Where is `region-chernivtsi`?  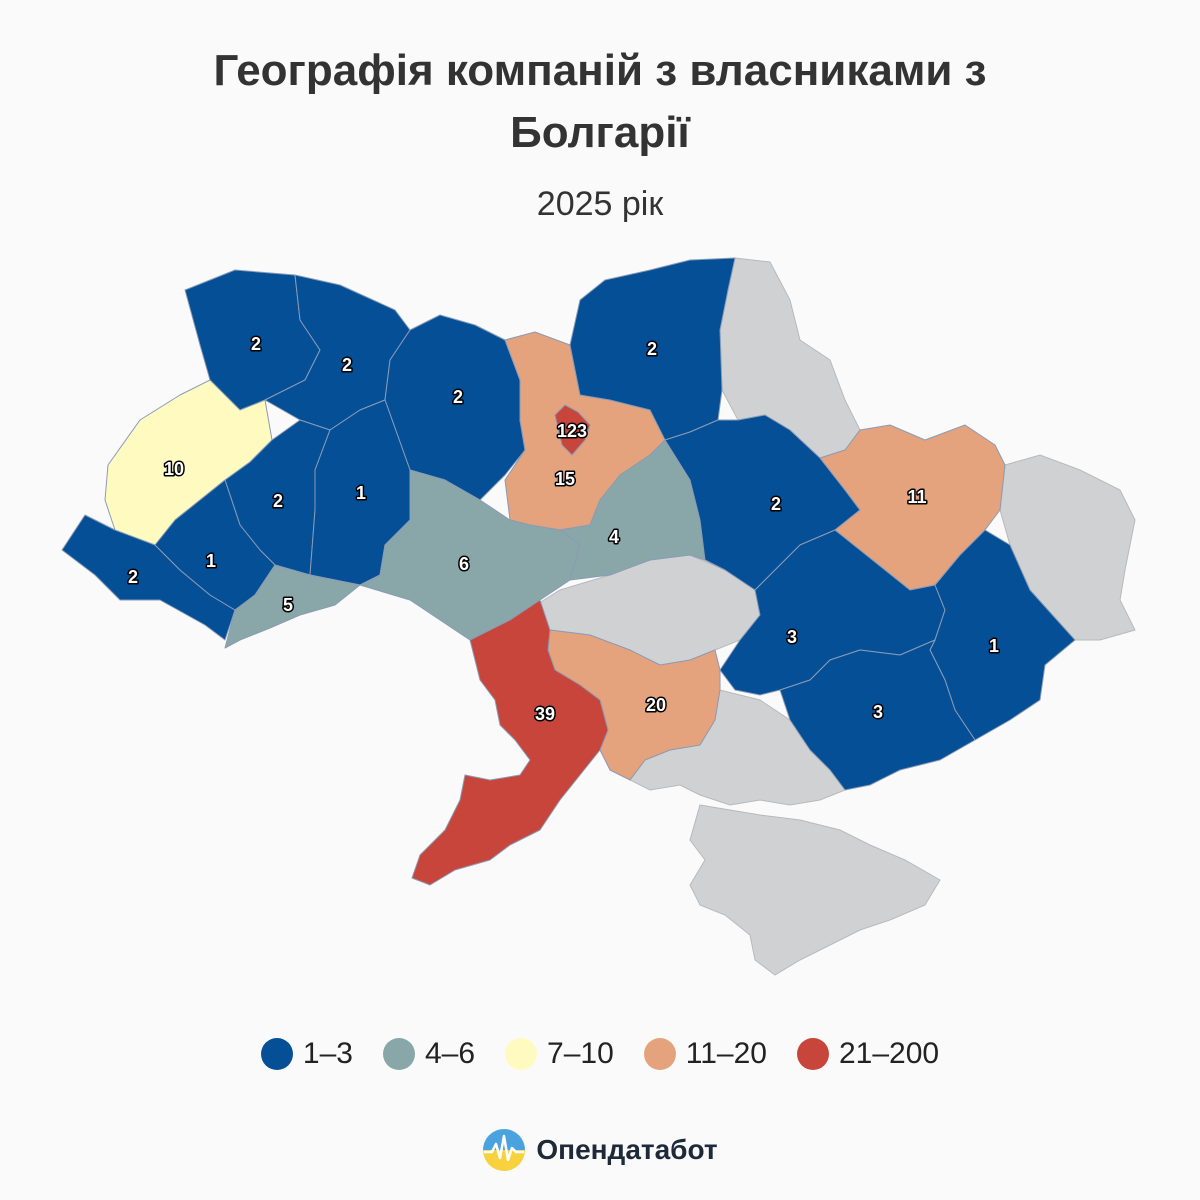
region-chernivtsi is located at coordinates (292, 606).